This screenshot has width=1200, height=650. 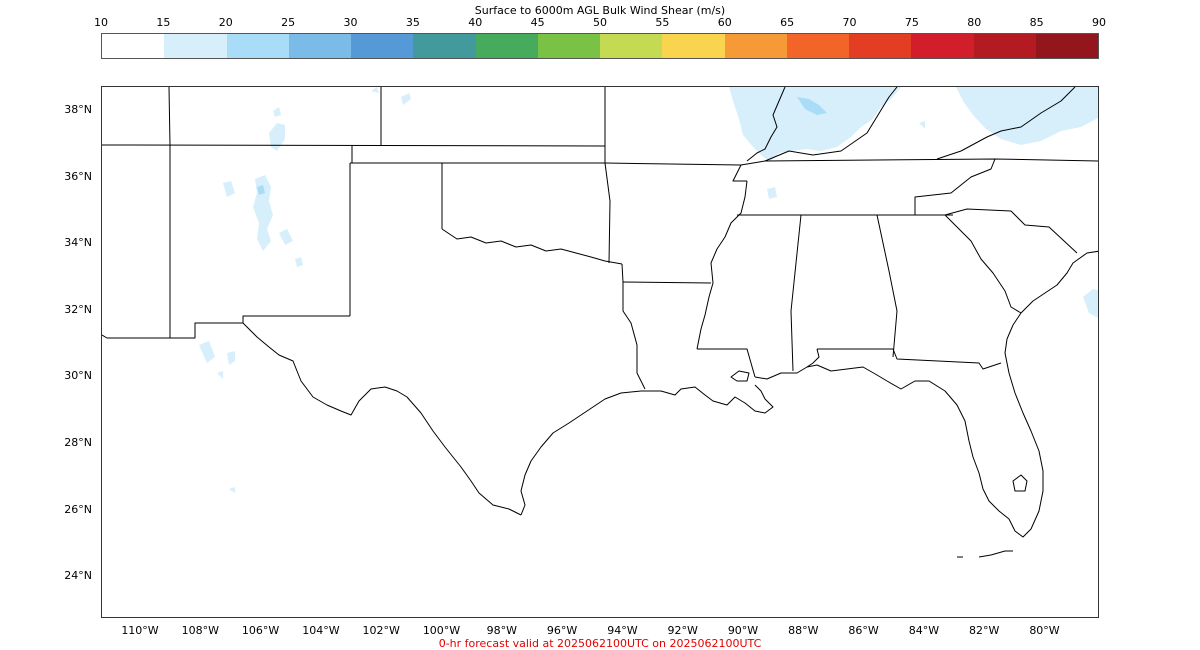 What do you see at coordinates (667, 282) in the screenshot?
I see `border-ar-la` at bounding box center [667, 282].